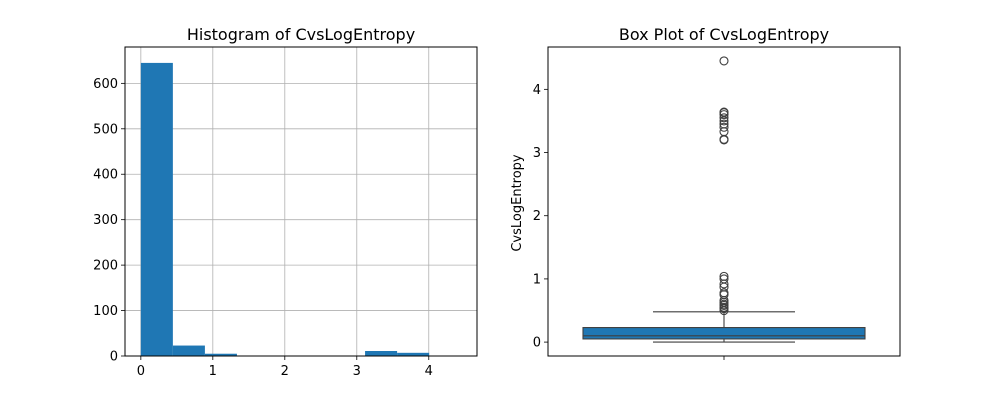  Describe the element at coordinates (537, 216) in the screenshot. I see `boxplot-y-tick-label: 2` at that location.